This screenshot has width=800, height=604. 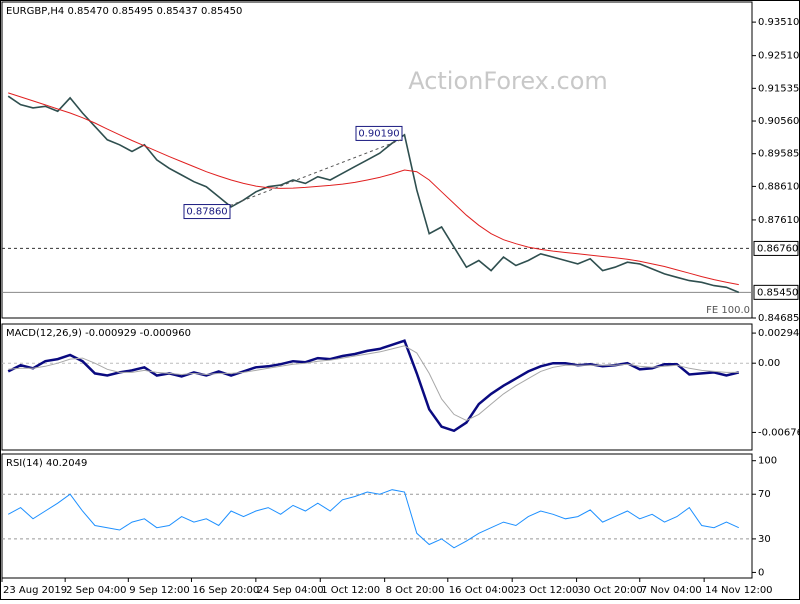 What do you see at coordinates (778, 88) in the screenshot?
I see `y-tick-label: 0.91535` at bounding box center [778, 88].